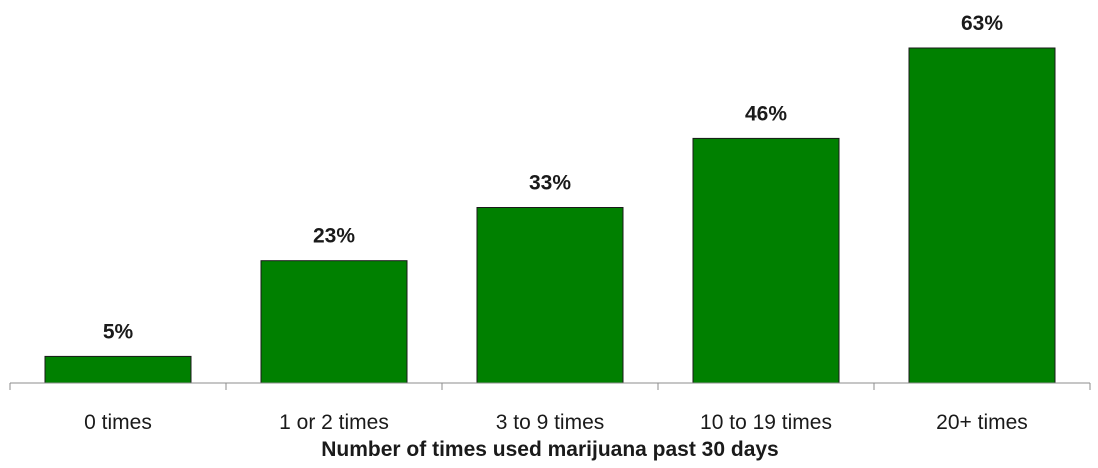  What do you see at coordinates (982, 422) in the screenshot?
I see `x-tick-label-4: 20+ times` at bounding box center [982, 422].